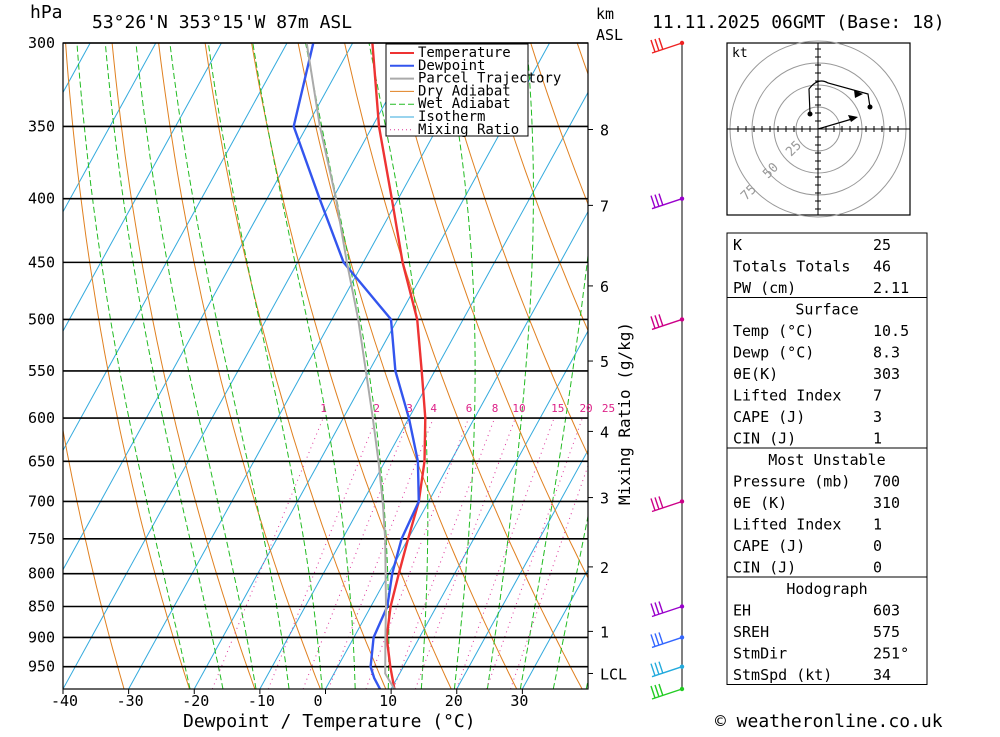 The height and width of the screenshot is (737, 1000). Describe the element at coordinates (886, 611) in the screenshot. I see `table-row-value: 603` at that location.